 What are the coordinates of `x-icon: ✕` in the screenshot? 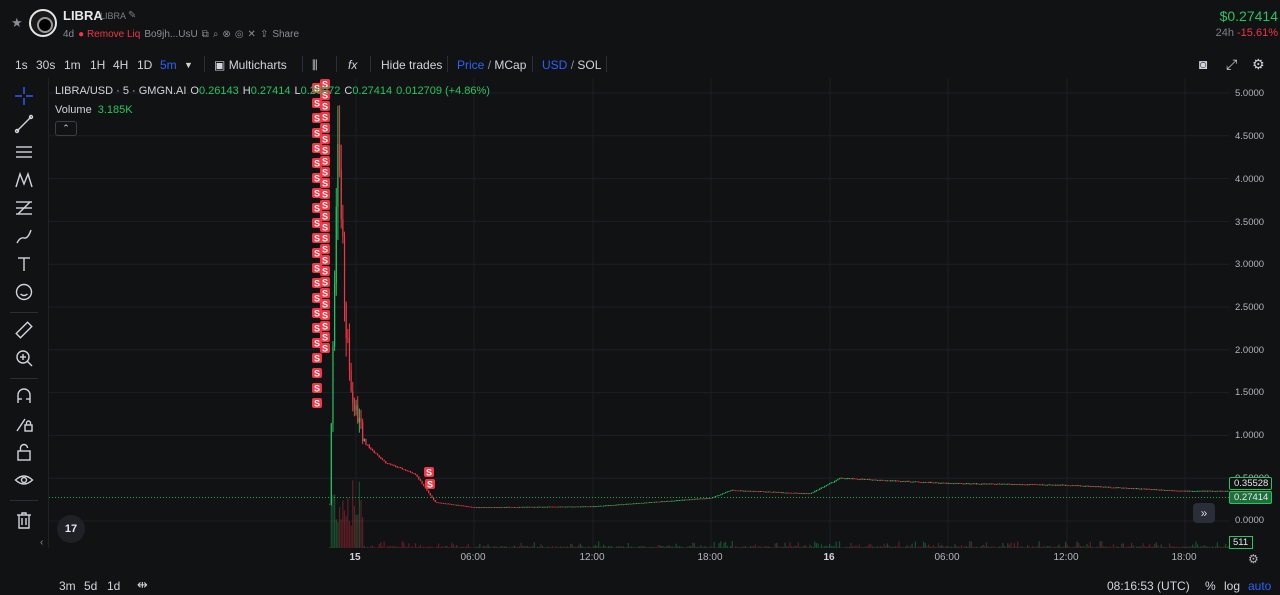 It's located at (251, 34).